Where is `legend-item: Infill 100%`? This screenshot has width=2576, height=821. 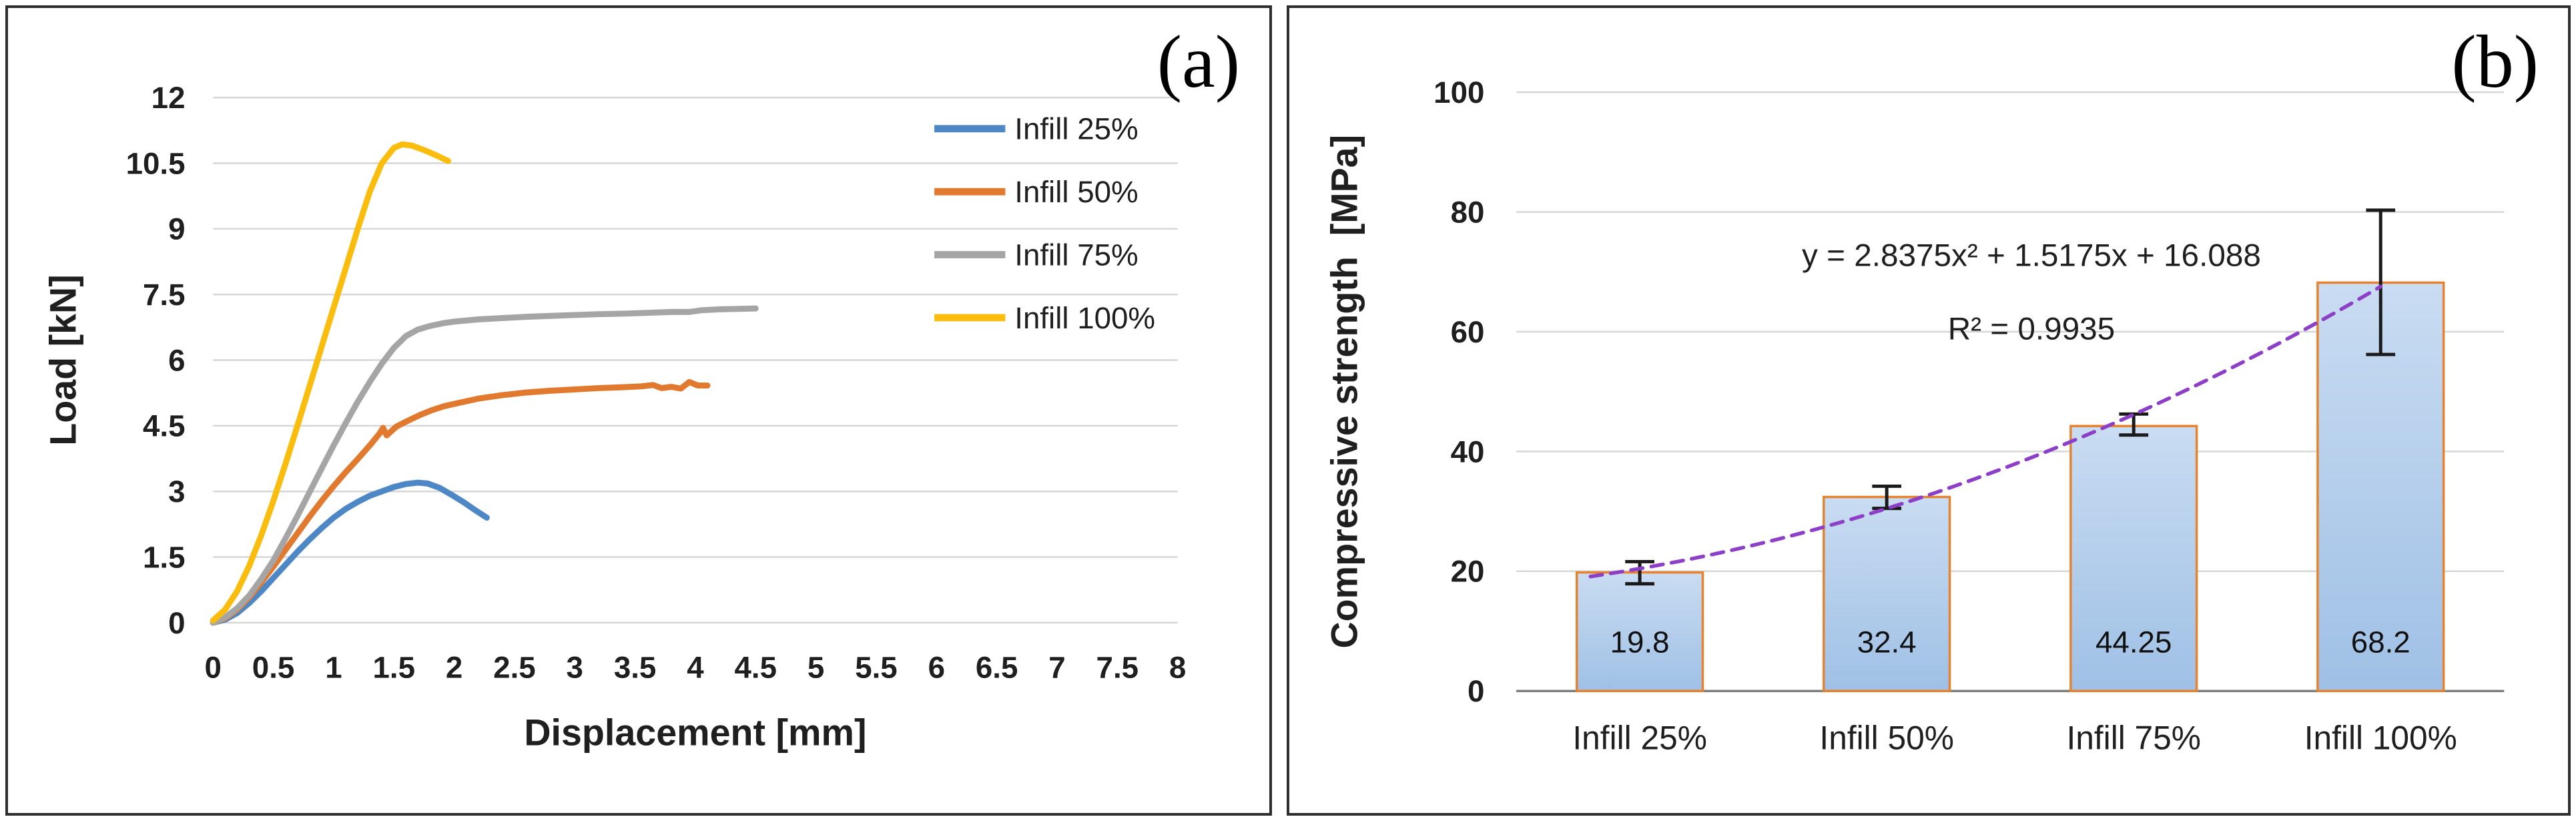
legend-item: Infill 100% is located at coordinates (1044, 318).